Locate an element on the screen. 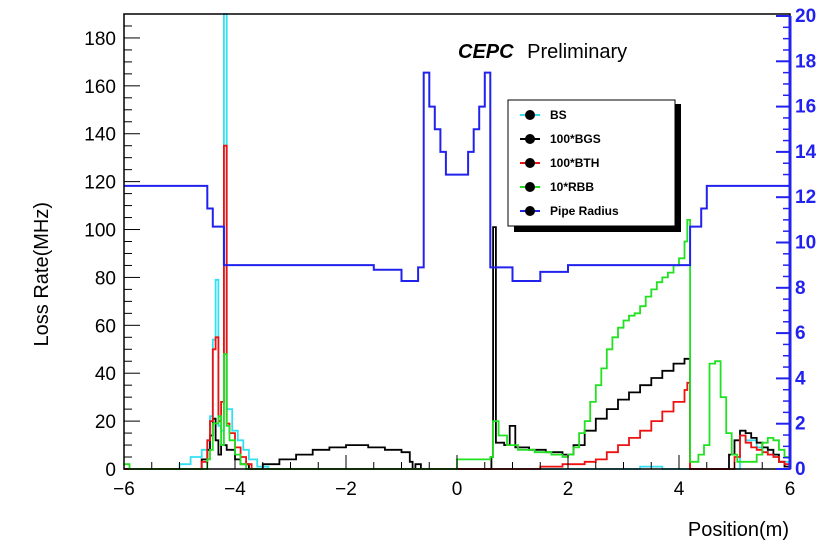 The height and width of the screenshot is (550, 816). x-tick-label: 4 is located at coordinates (679, 489).